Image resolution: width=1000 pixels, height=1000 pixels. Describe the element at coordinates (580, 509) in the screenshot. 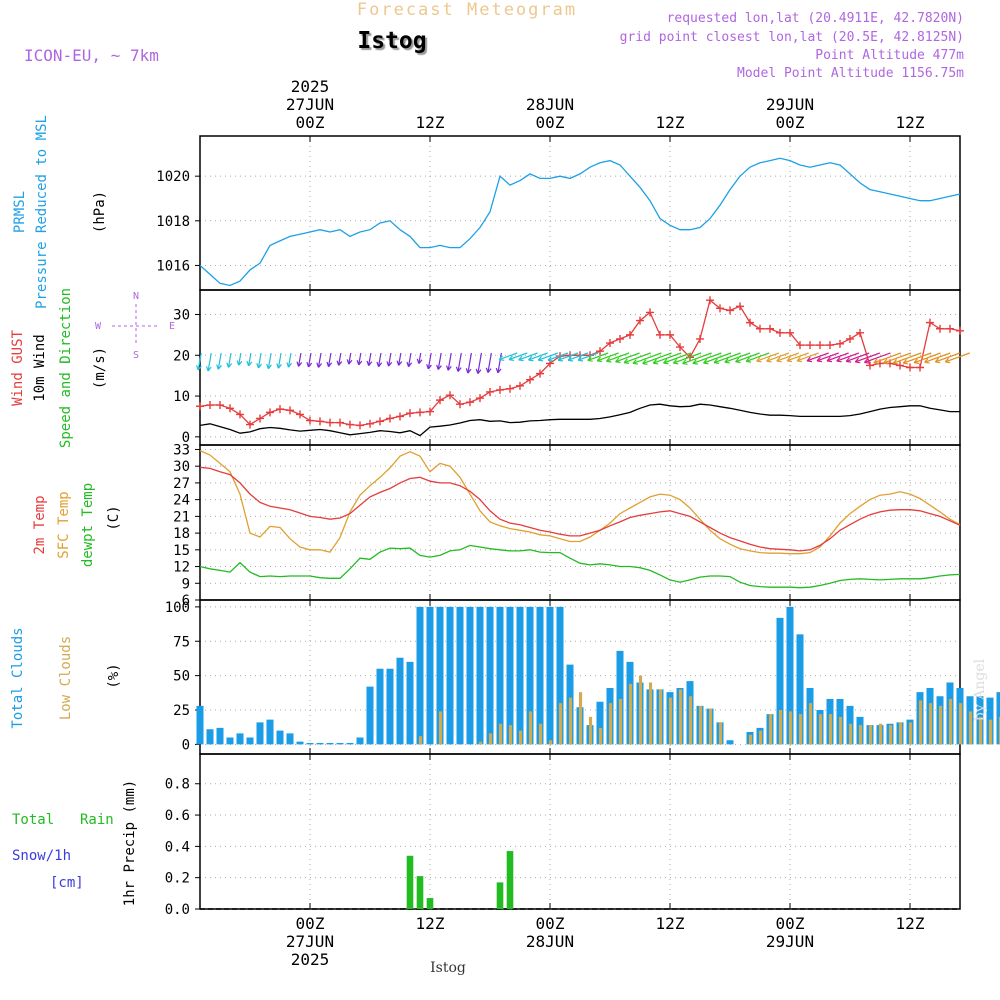

I see `temp-2m-line` at that location.